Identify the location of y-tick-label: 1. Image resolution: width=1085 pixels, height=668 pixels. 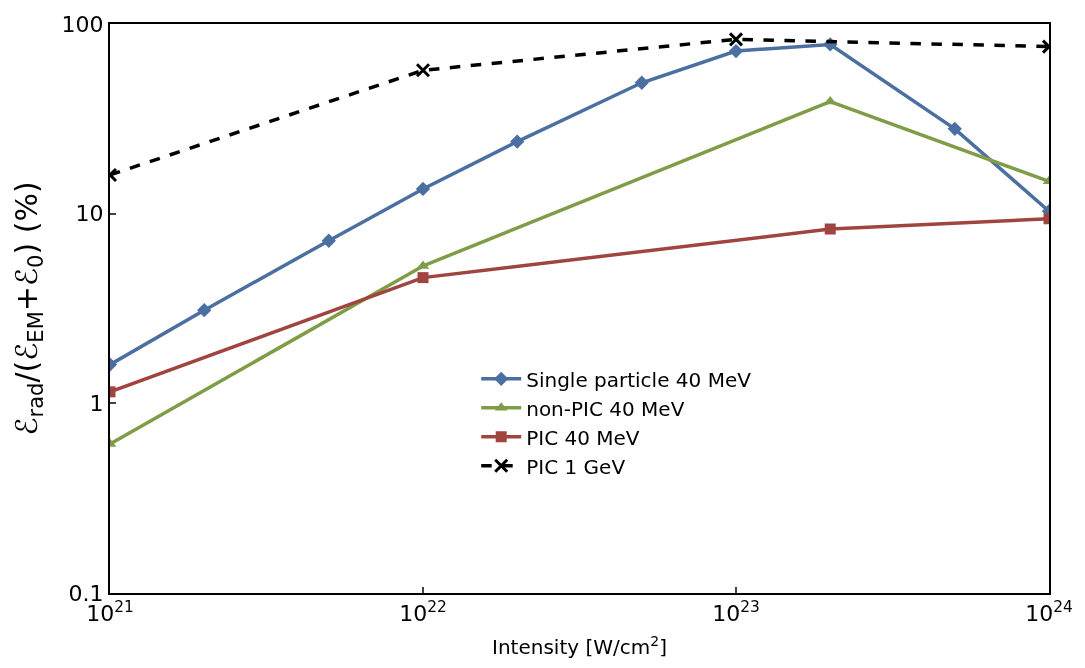
(96, 404).